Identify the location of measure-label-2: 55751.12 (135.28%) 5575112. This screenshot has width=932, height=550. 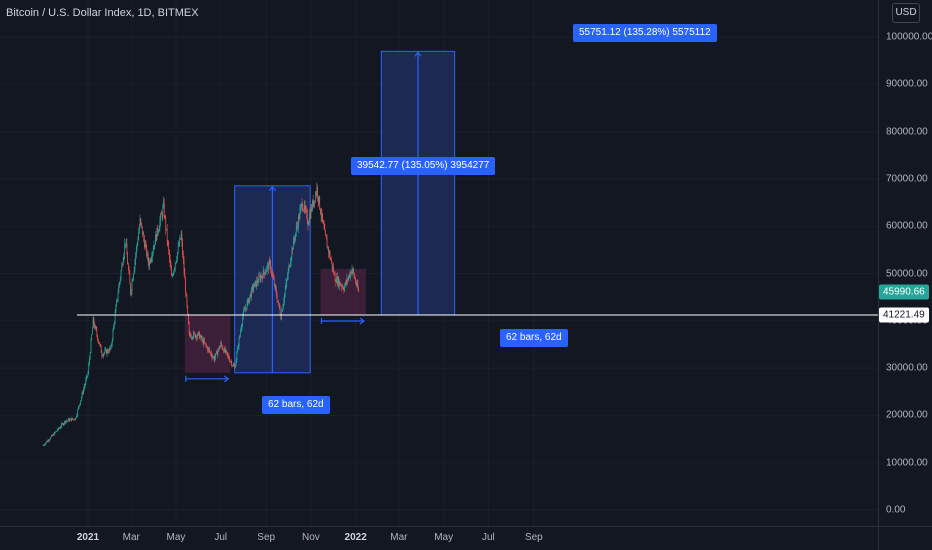
(645, 33).